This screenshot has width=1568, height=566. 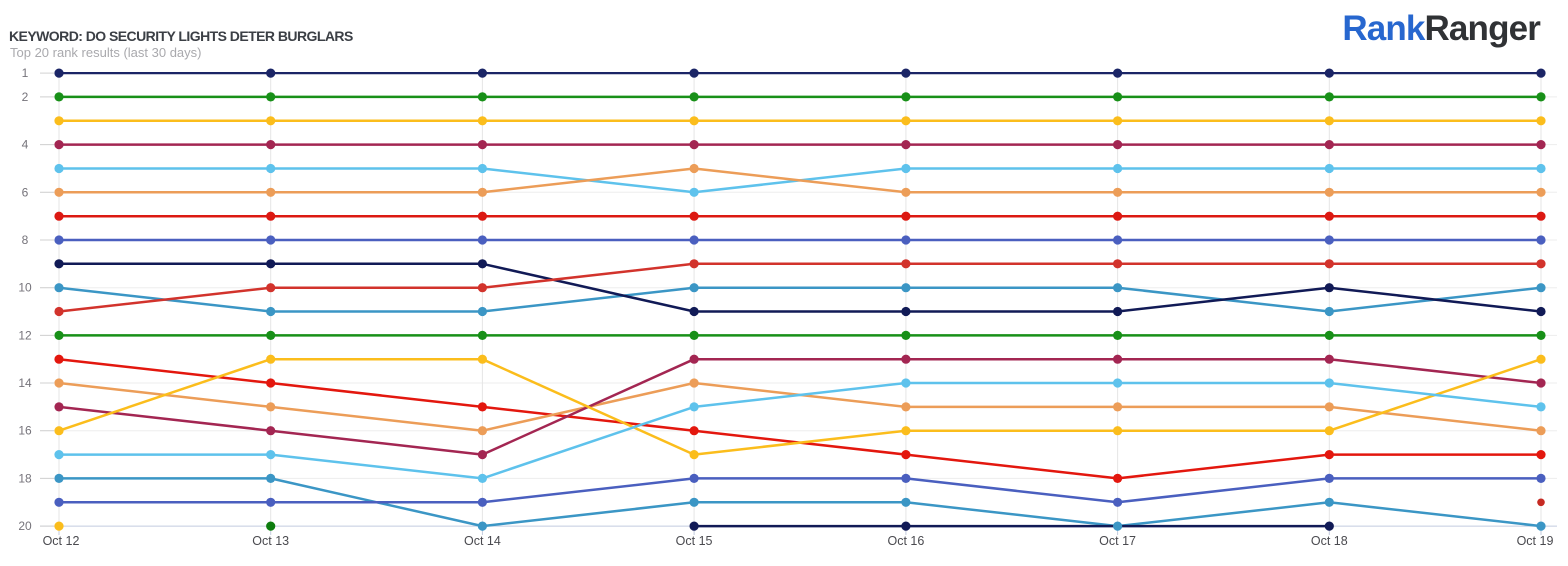 What do you see at coordinates (25, 192) in the screenshot?
I see `svg-text: 6` at bounding box center [25, 192].